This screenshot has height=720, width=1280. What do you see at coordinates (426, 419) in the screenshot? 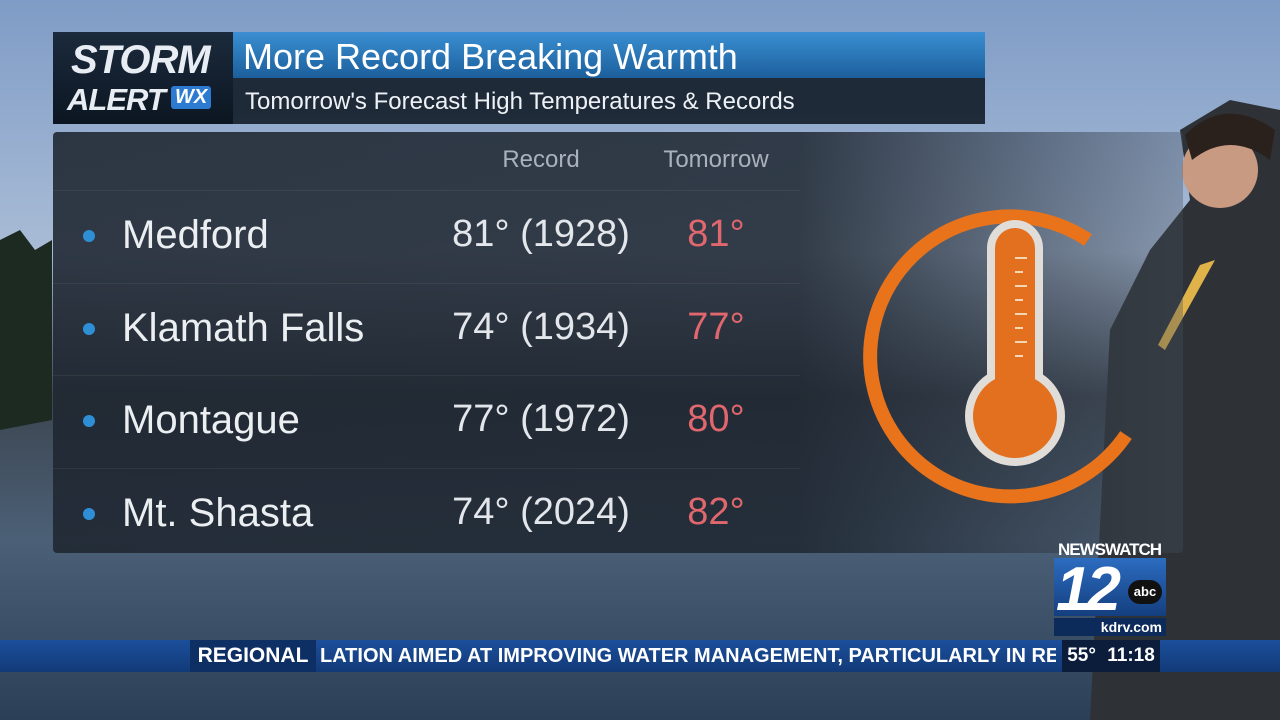
I see `table-row: Montague 77° (1972) 80°` at bounding box center [426, 419].